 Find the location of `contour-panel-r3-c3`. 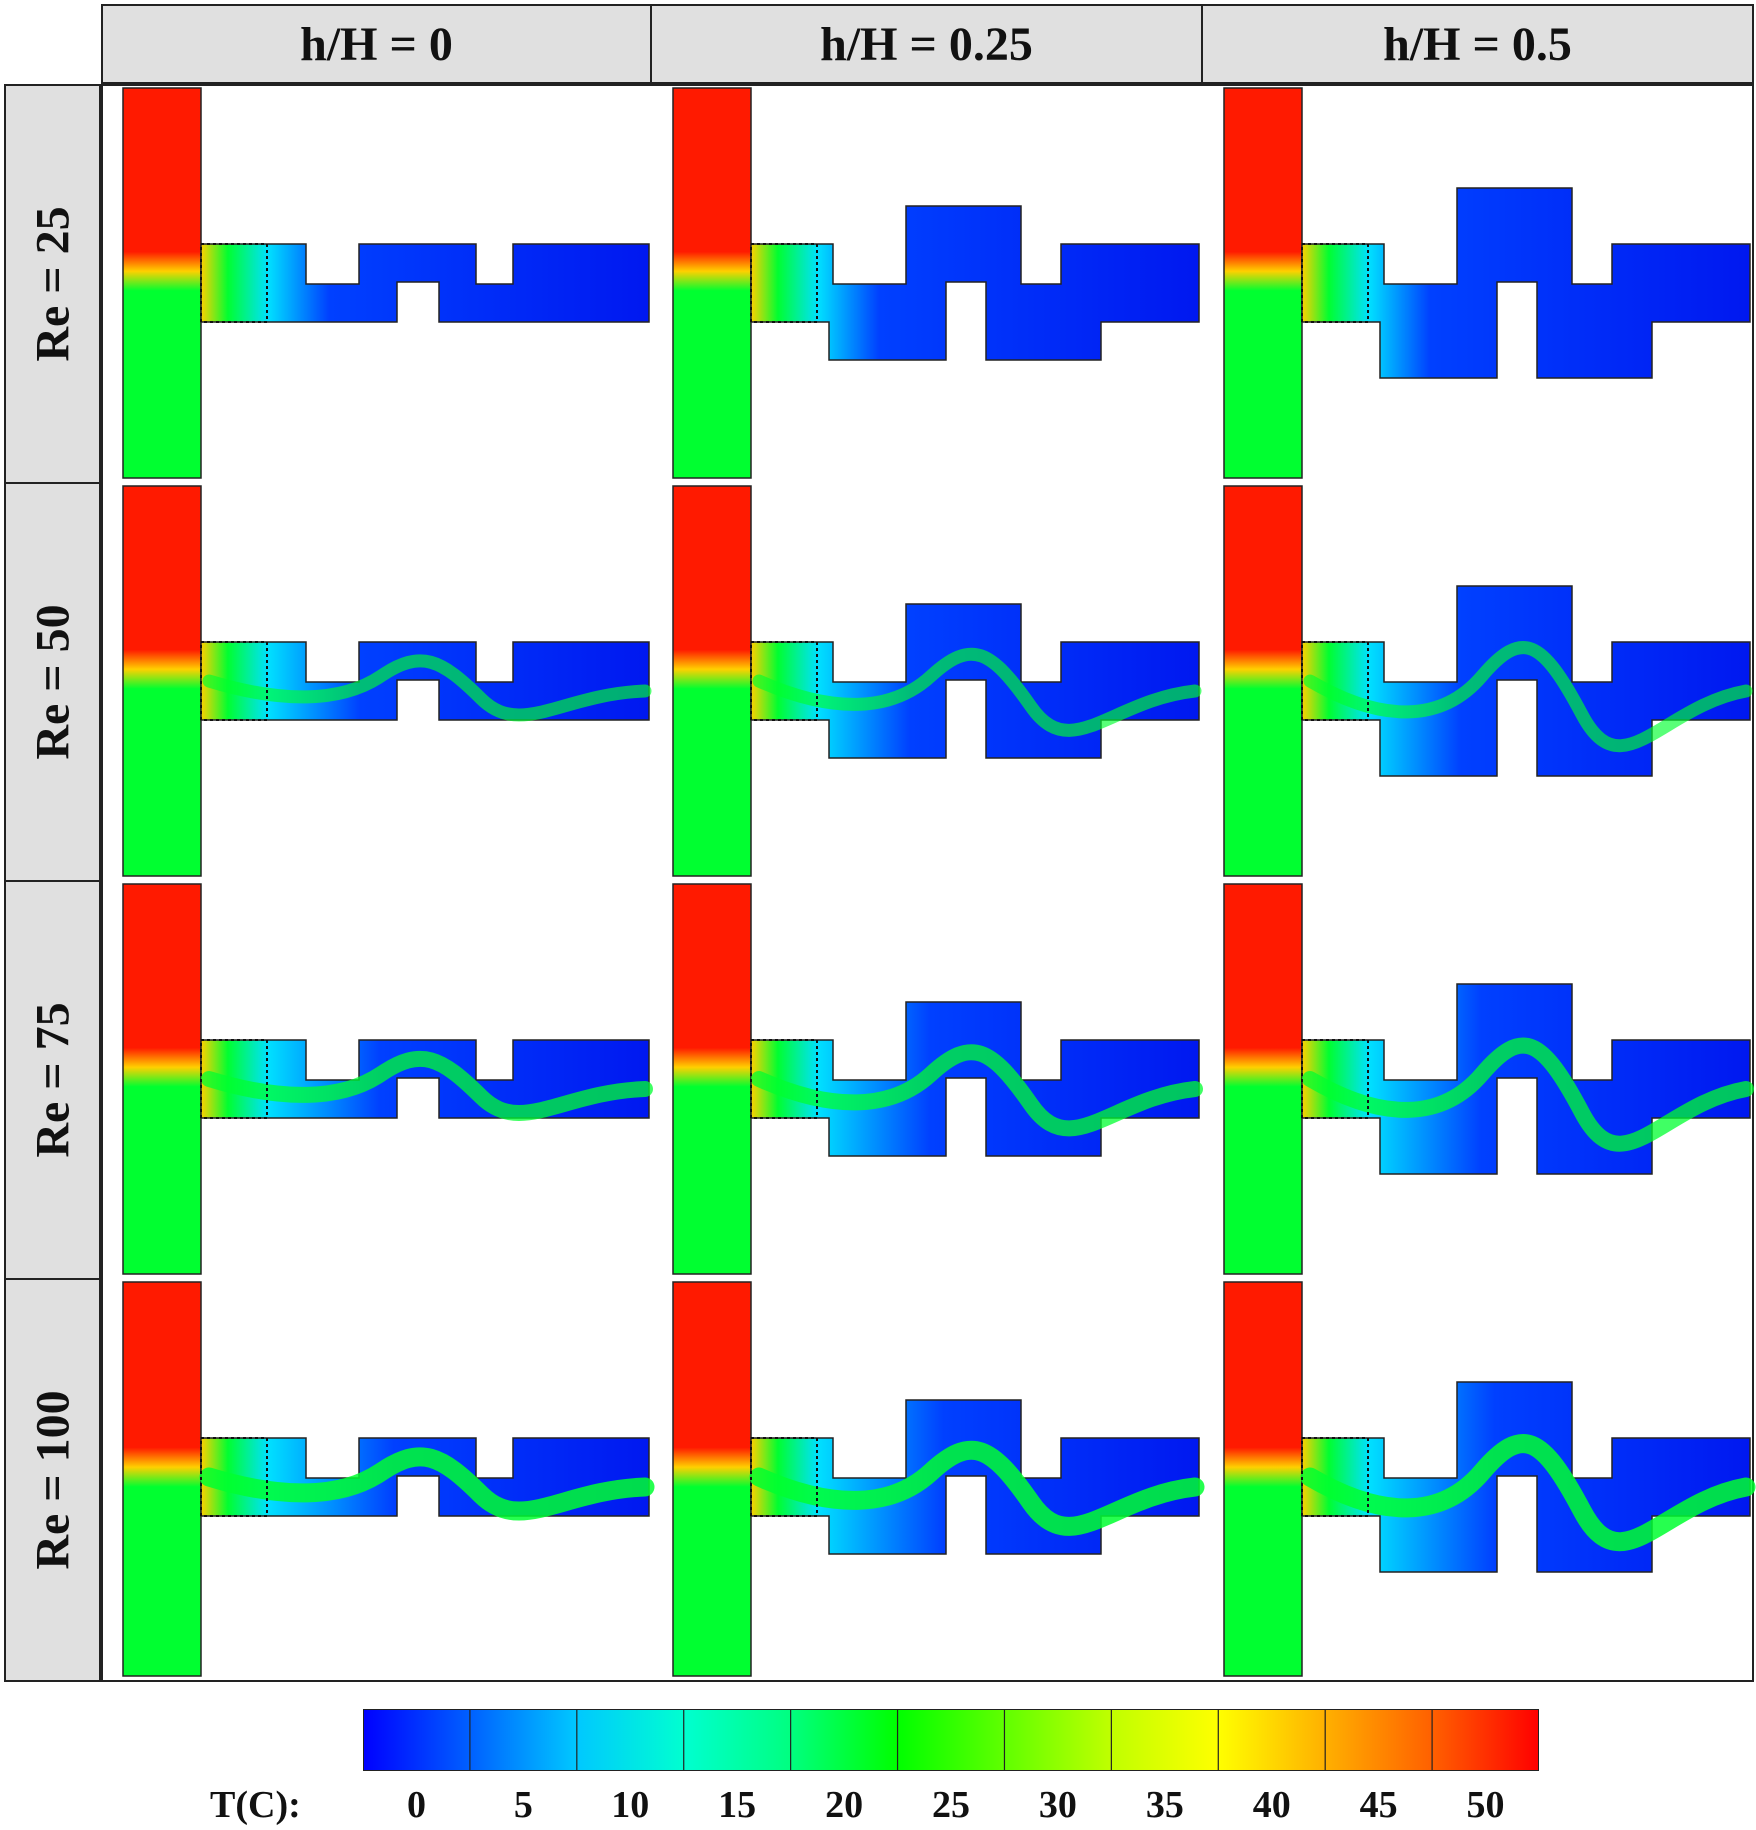

contour-panel-r3-c3 is located at coordinates (1488, 1079).